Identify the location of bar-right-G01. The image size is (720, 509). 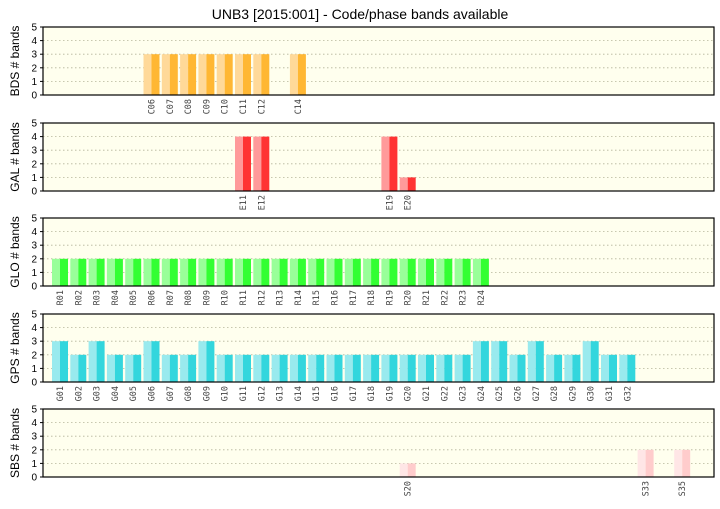
(64, 361).